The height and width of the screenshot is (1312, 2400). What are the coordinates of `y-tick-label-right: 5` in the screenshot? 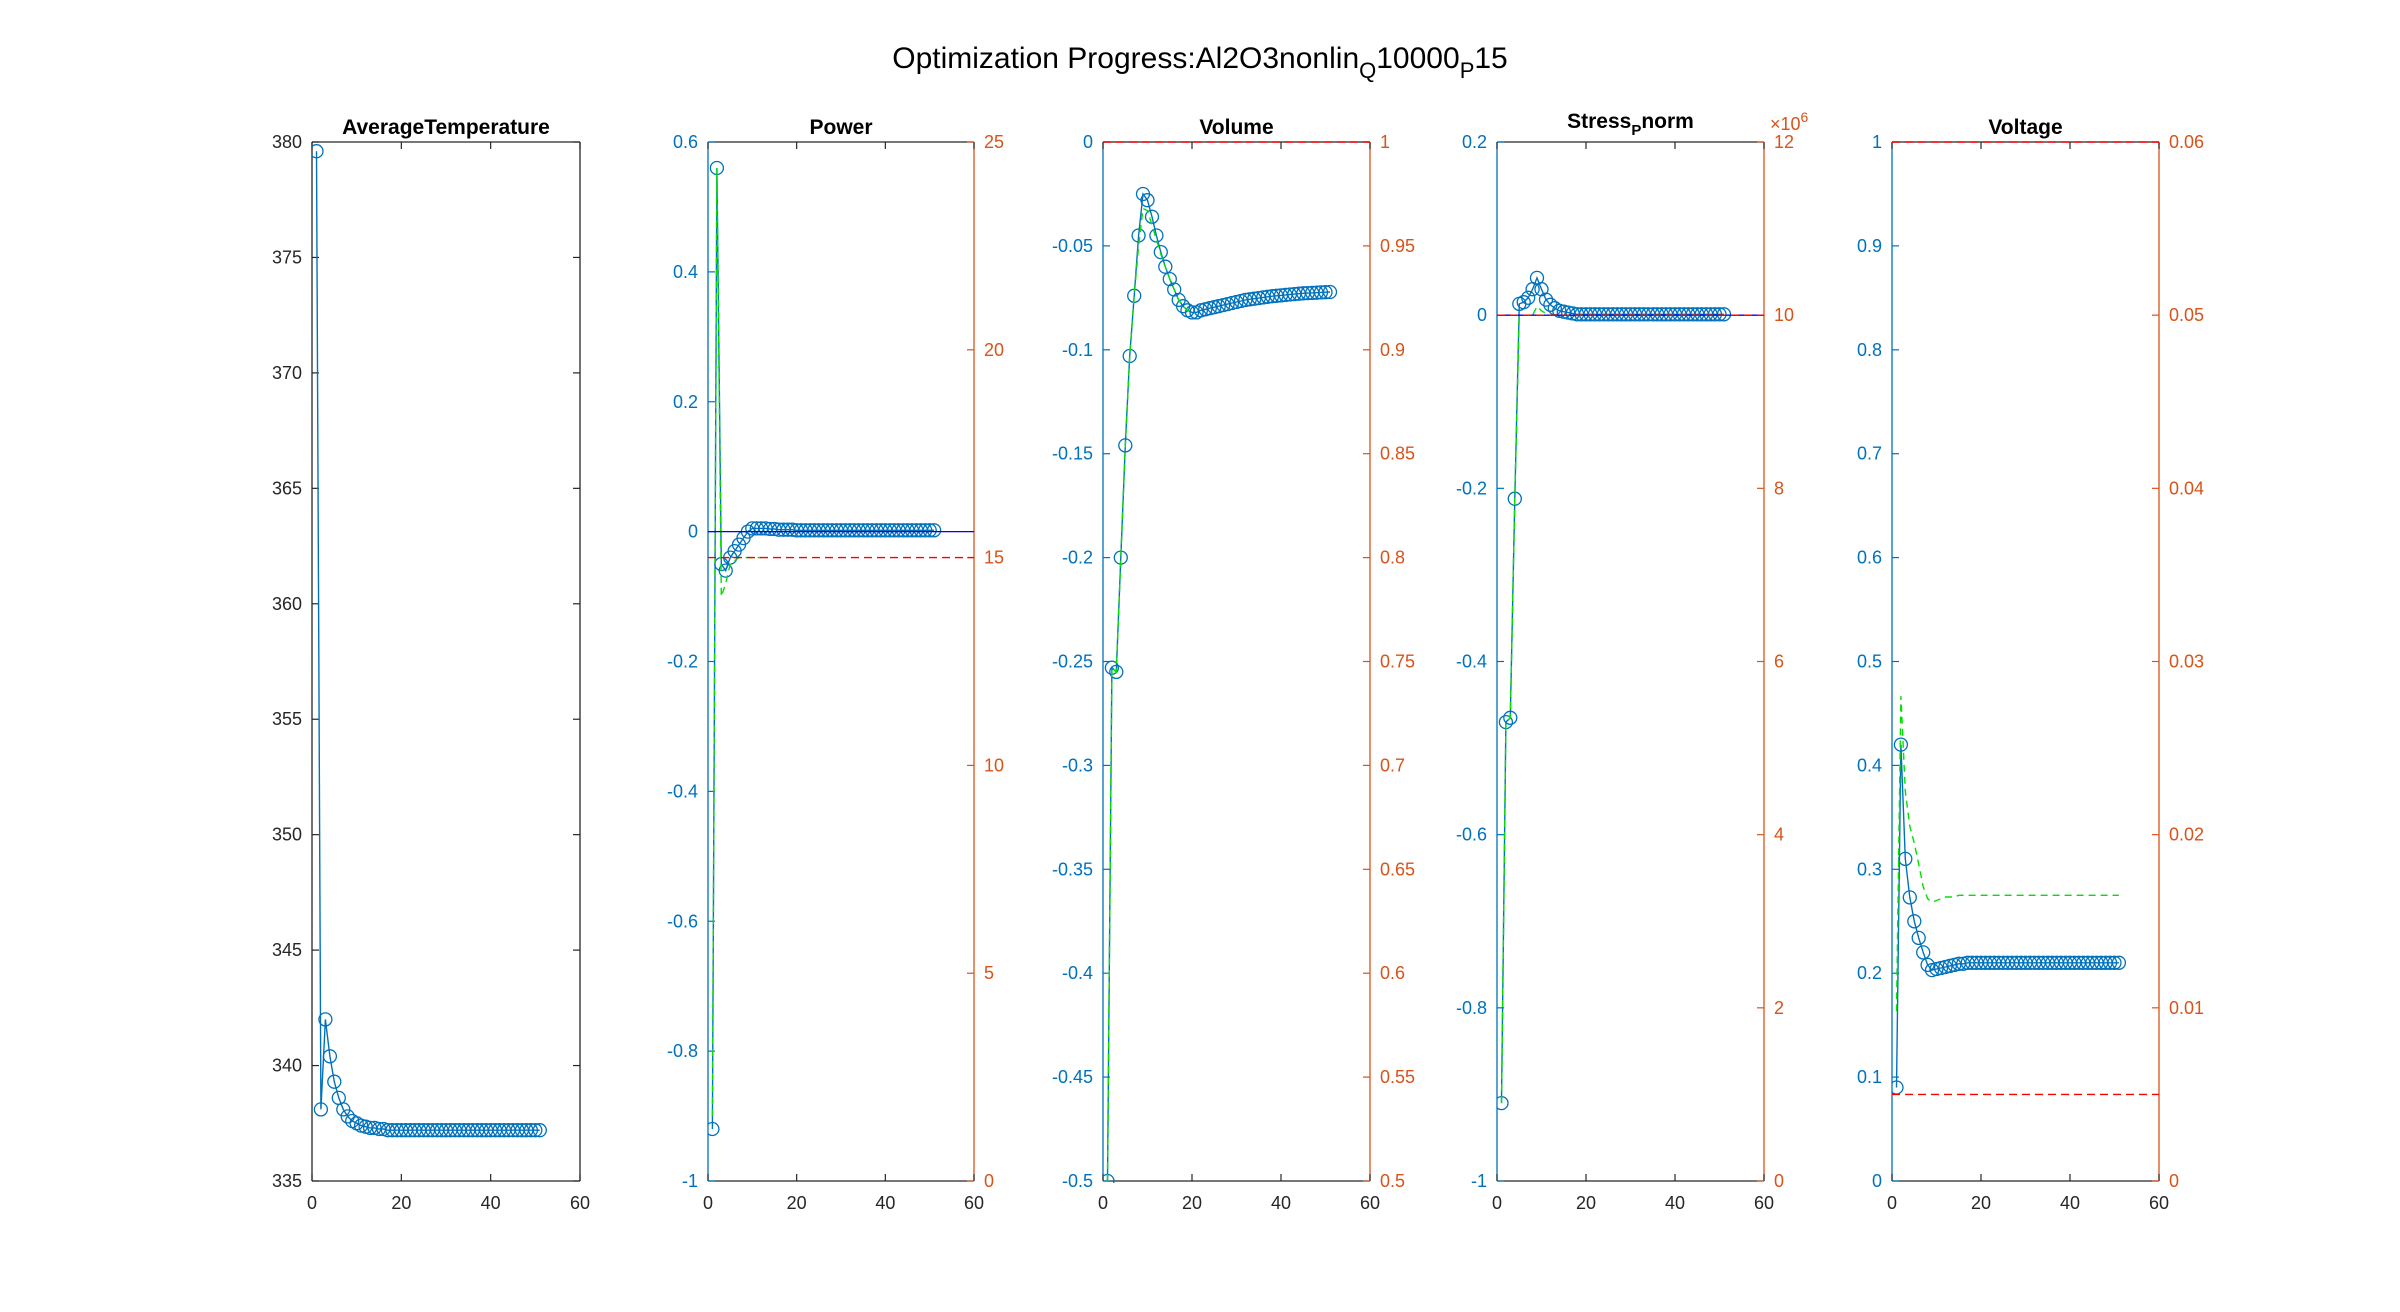 It's located at (989, 973).